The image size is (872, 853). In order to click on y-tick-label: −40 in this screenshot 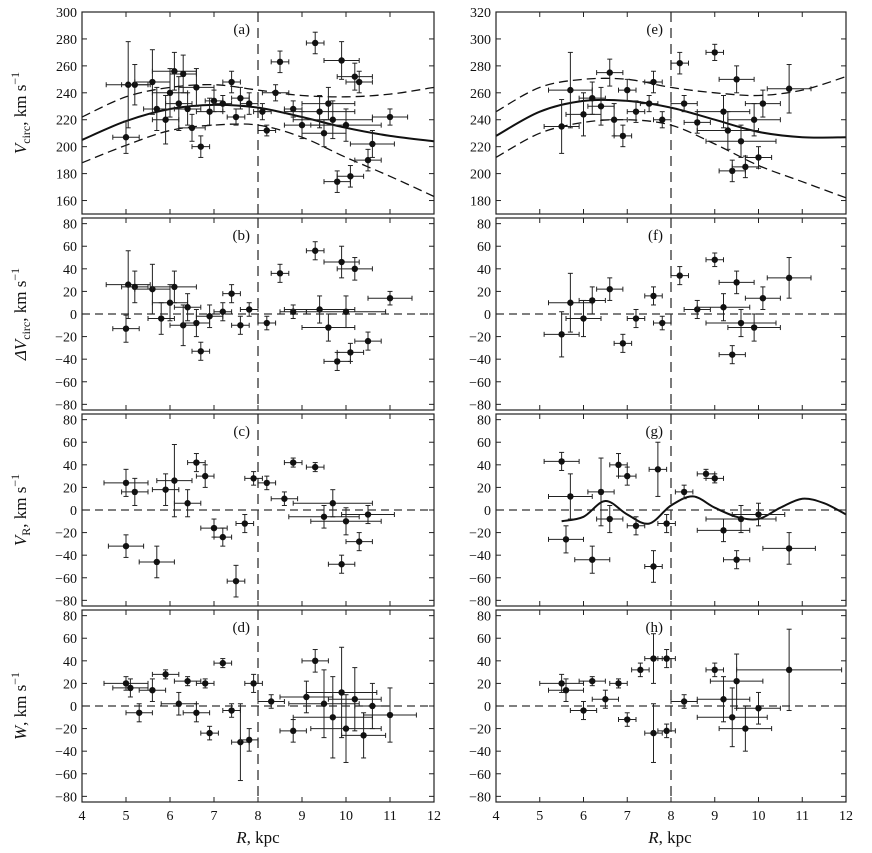, I will do `click(66, 752)`.